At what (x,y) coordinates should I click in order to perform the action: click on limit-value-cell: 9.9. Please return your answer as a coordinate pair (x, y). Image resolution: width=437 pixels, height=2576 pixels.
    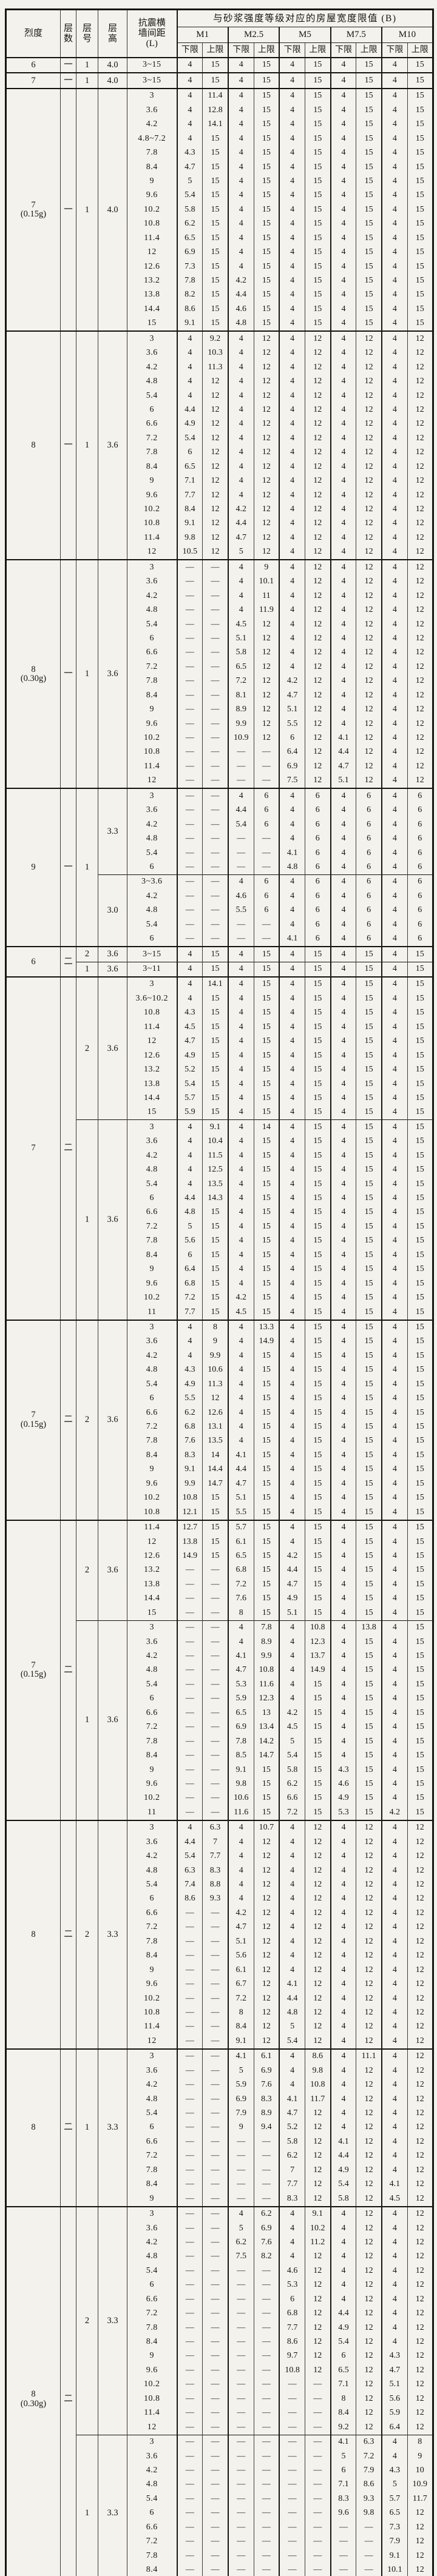
    Looking at the image, I should click on (215, 1356).